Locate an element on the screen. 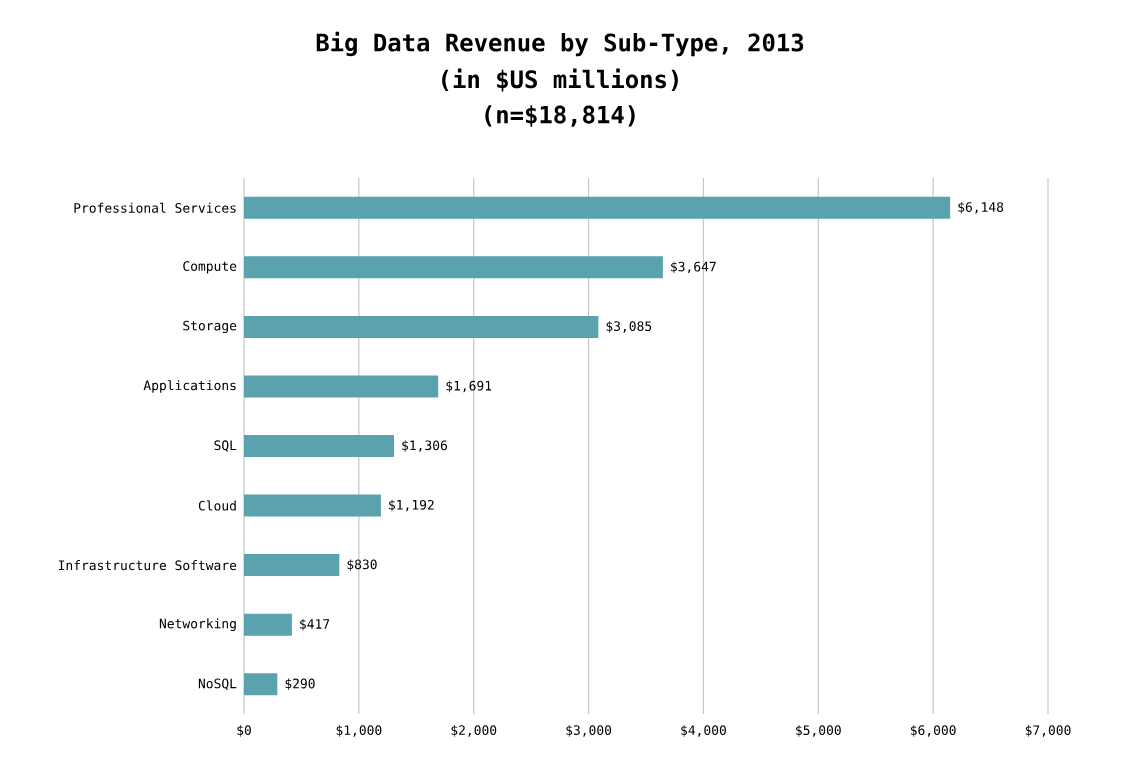  chart-subtitle: (in $US millions) is located at coordinates (560, 80).